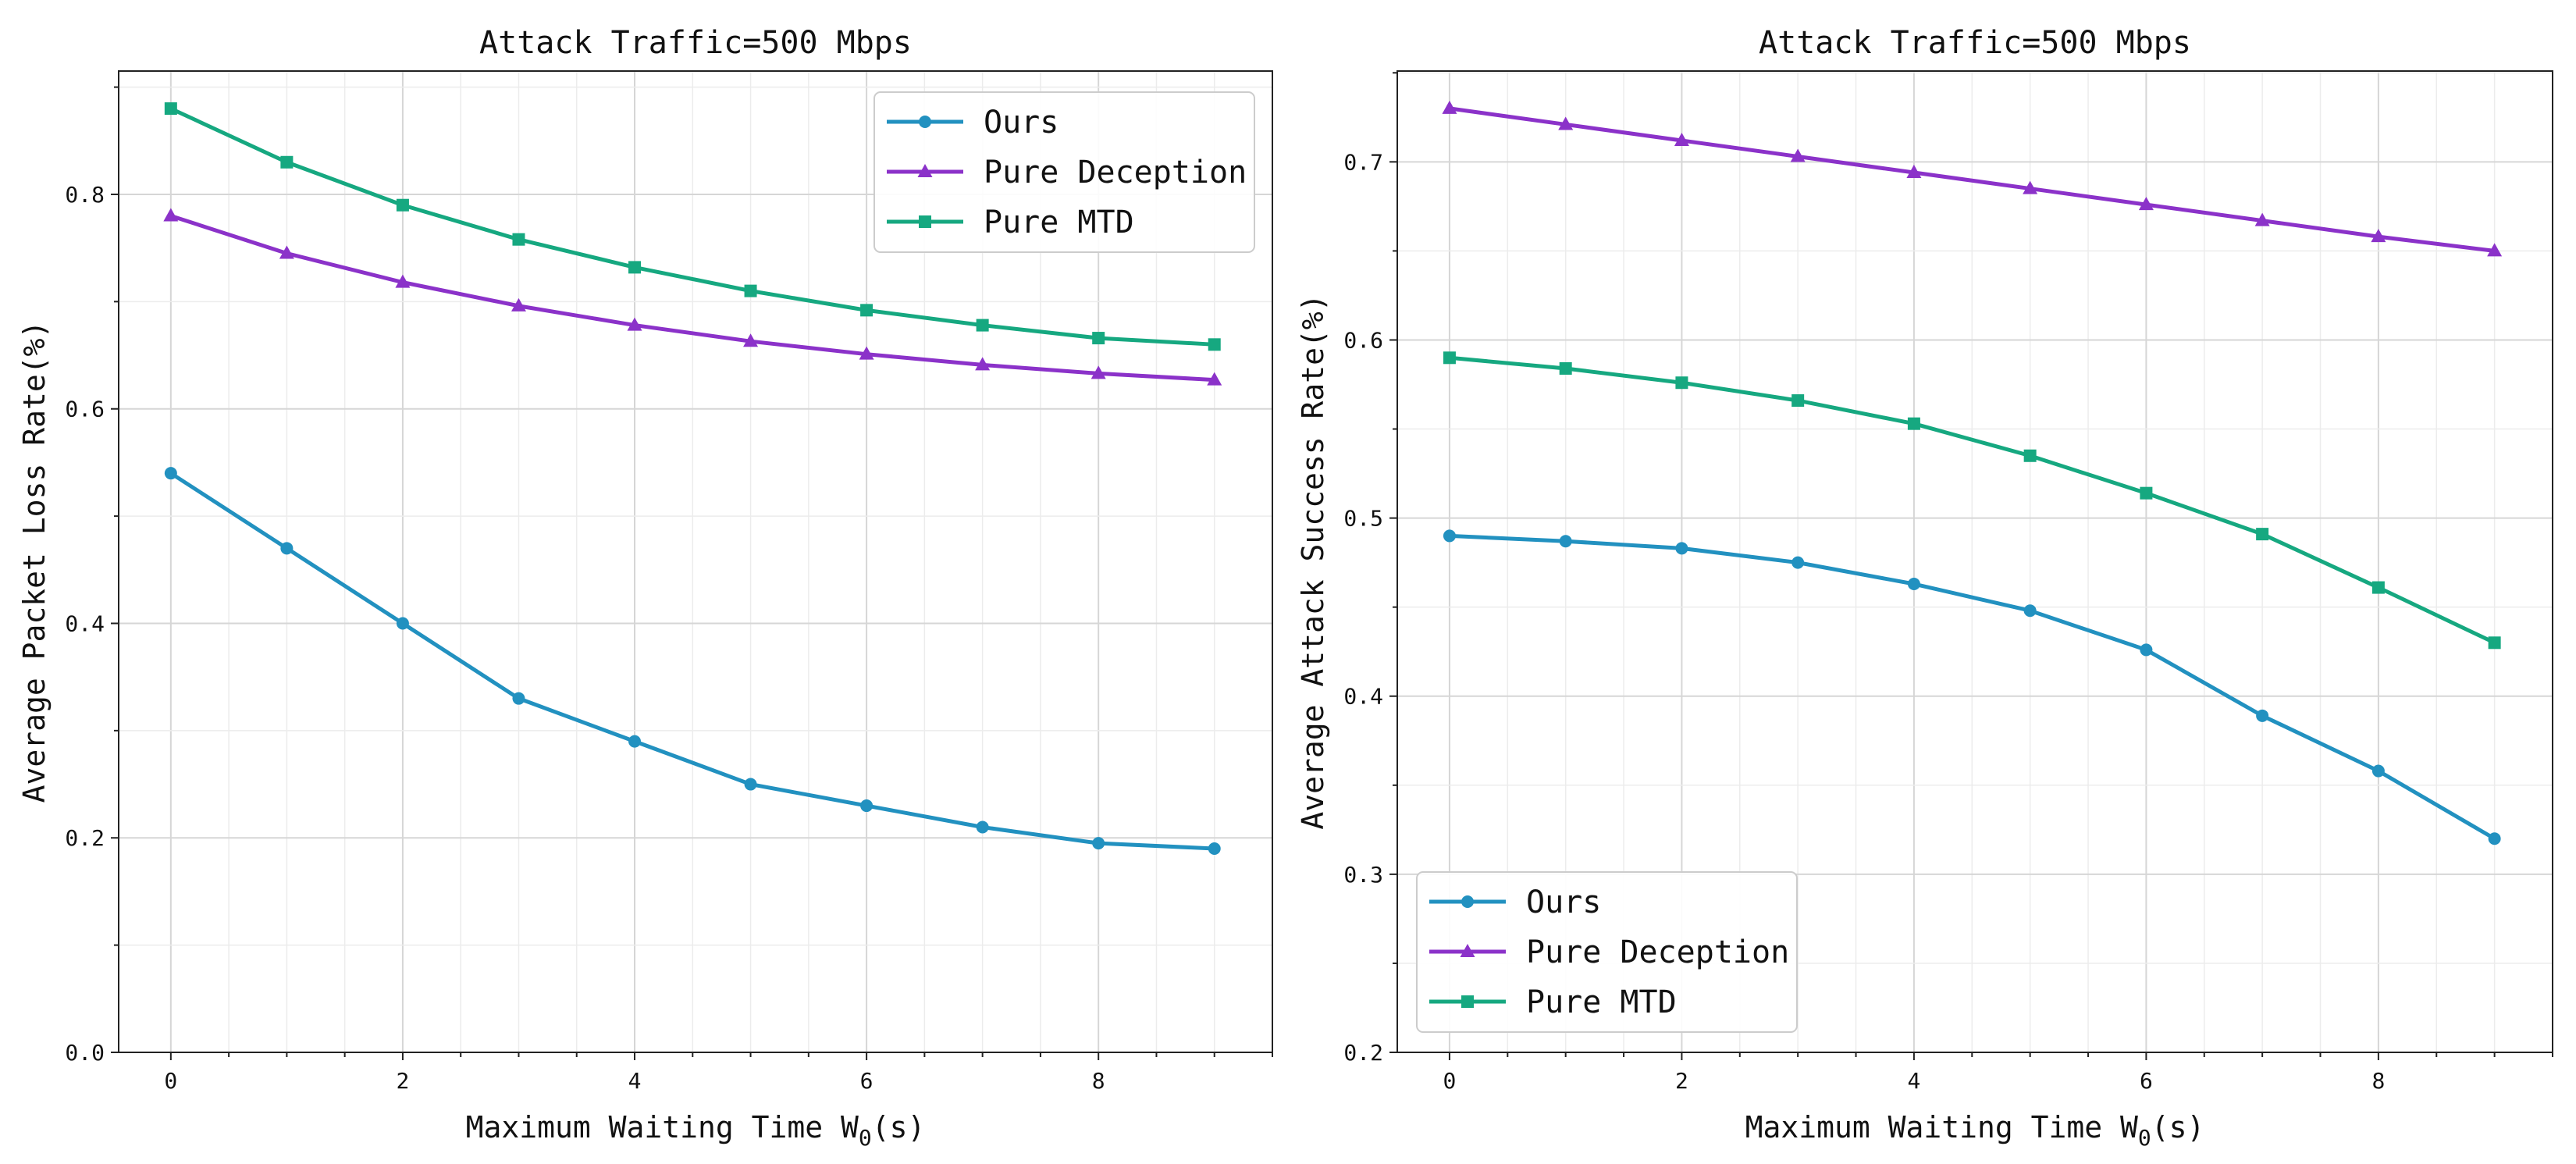 This screenshot has height=1164, width=2576. I want to click on x-tick-label: 6, so click(2146, 1081).